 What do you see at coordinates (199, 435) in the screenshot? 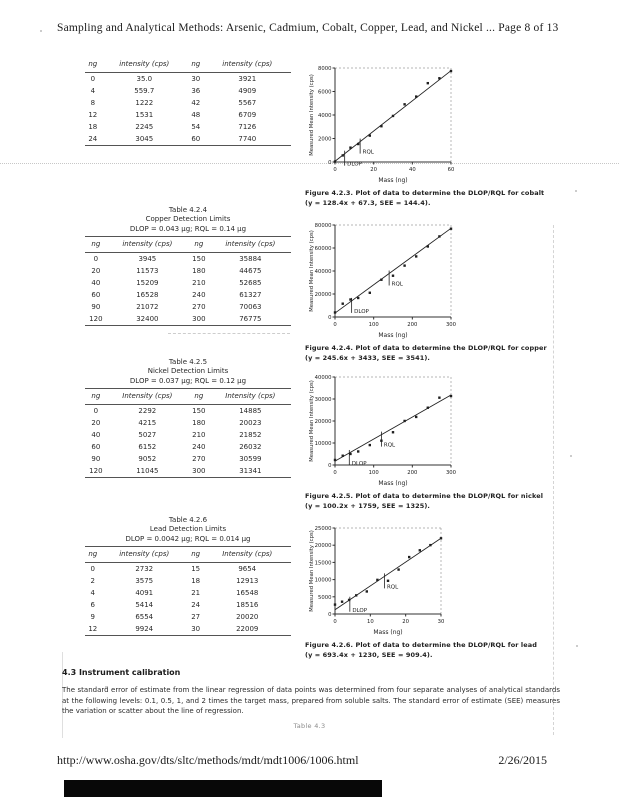
I see `table-cell: 210` at bounding box center [199, 435].